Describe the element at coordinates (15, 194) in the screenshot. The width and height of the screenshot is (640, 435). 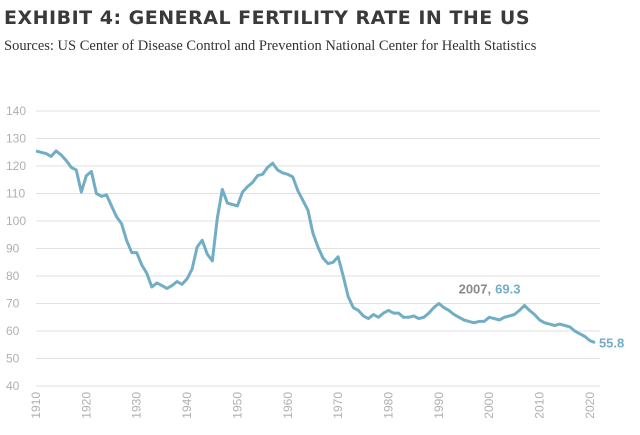
I see `y-tick-label: 110` at that location.